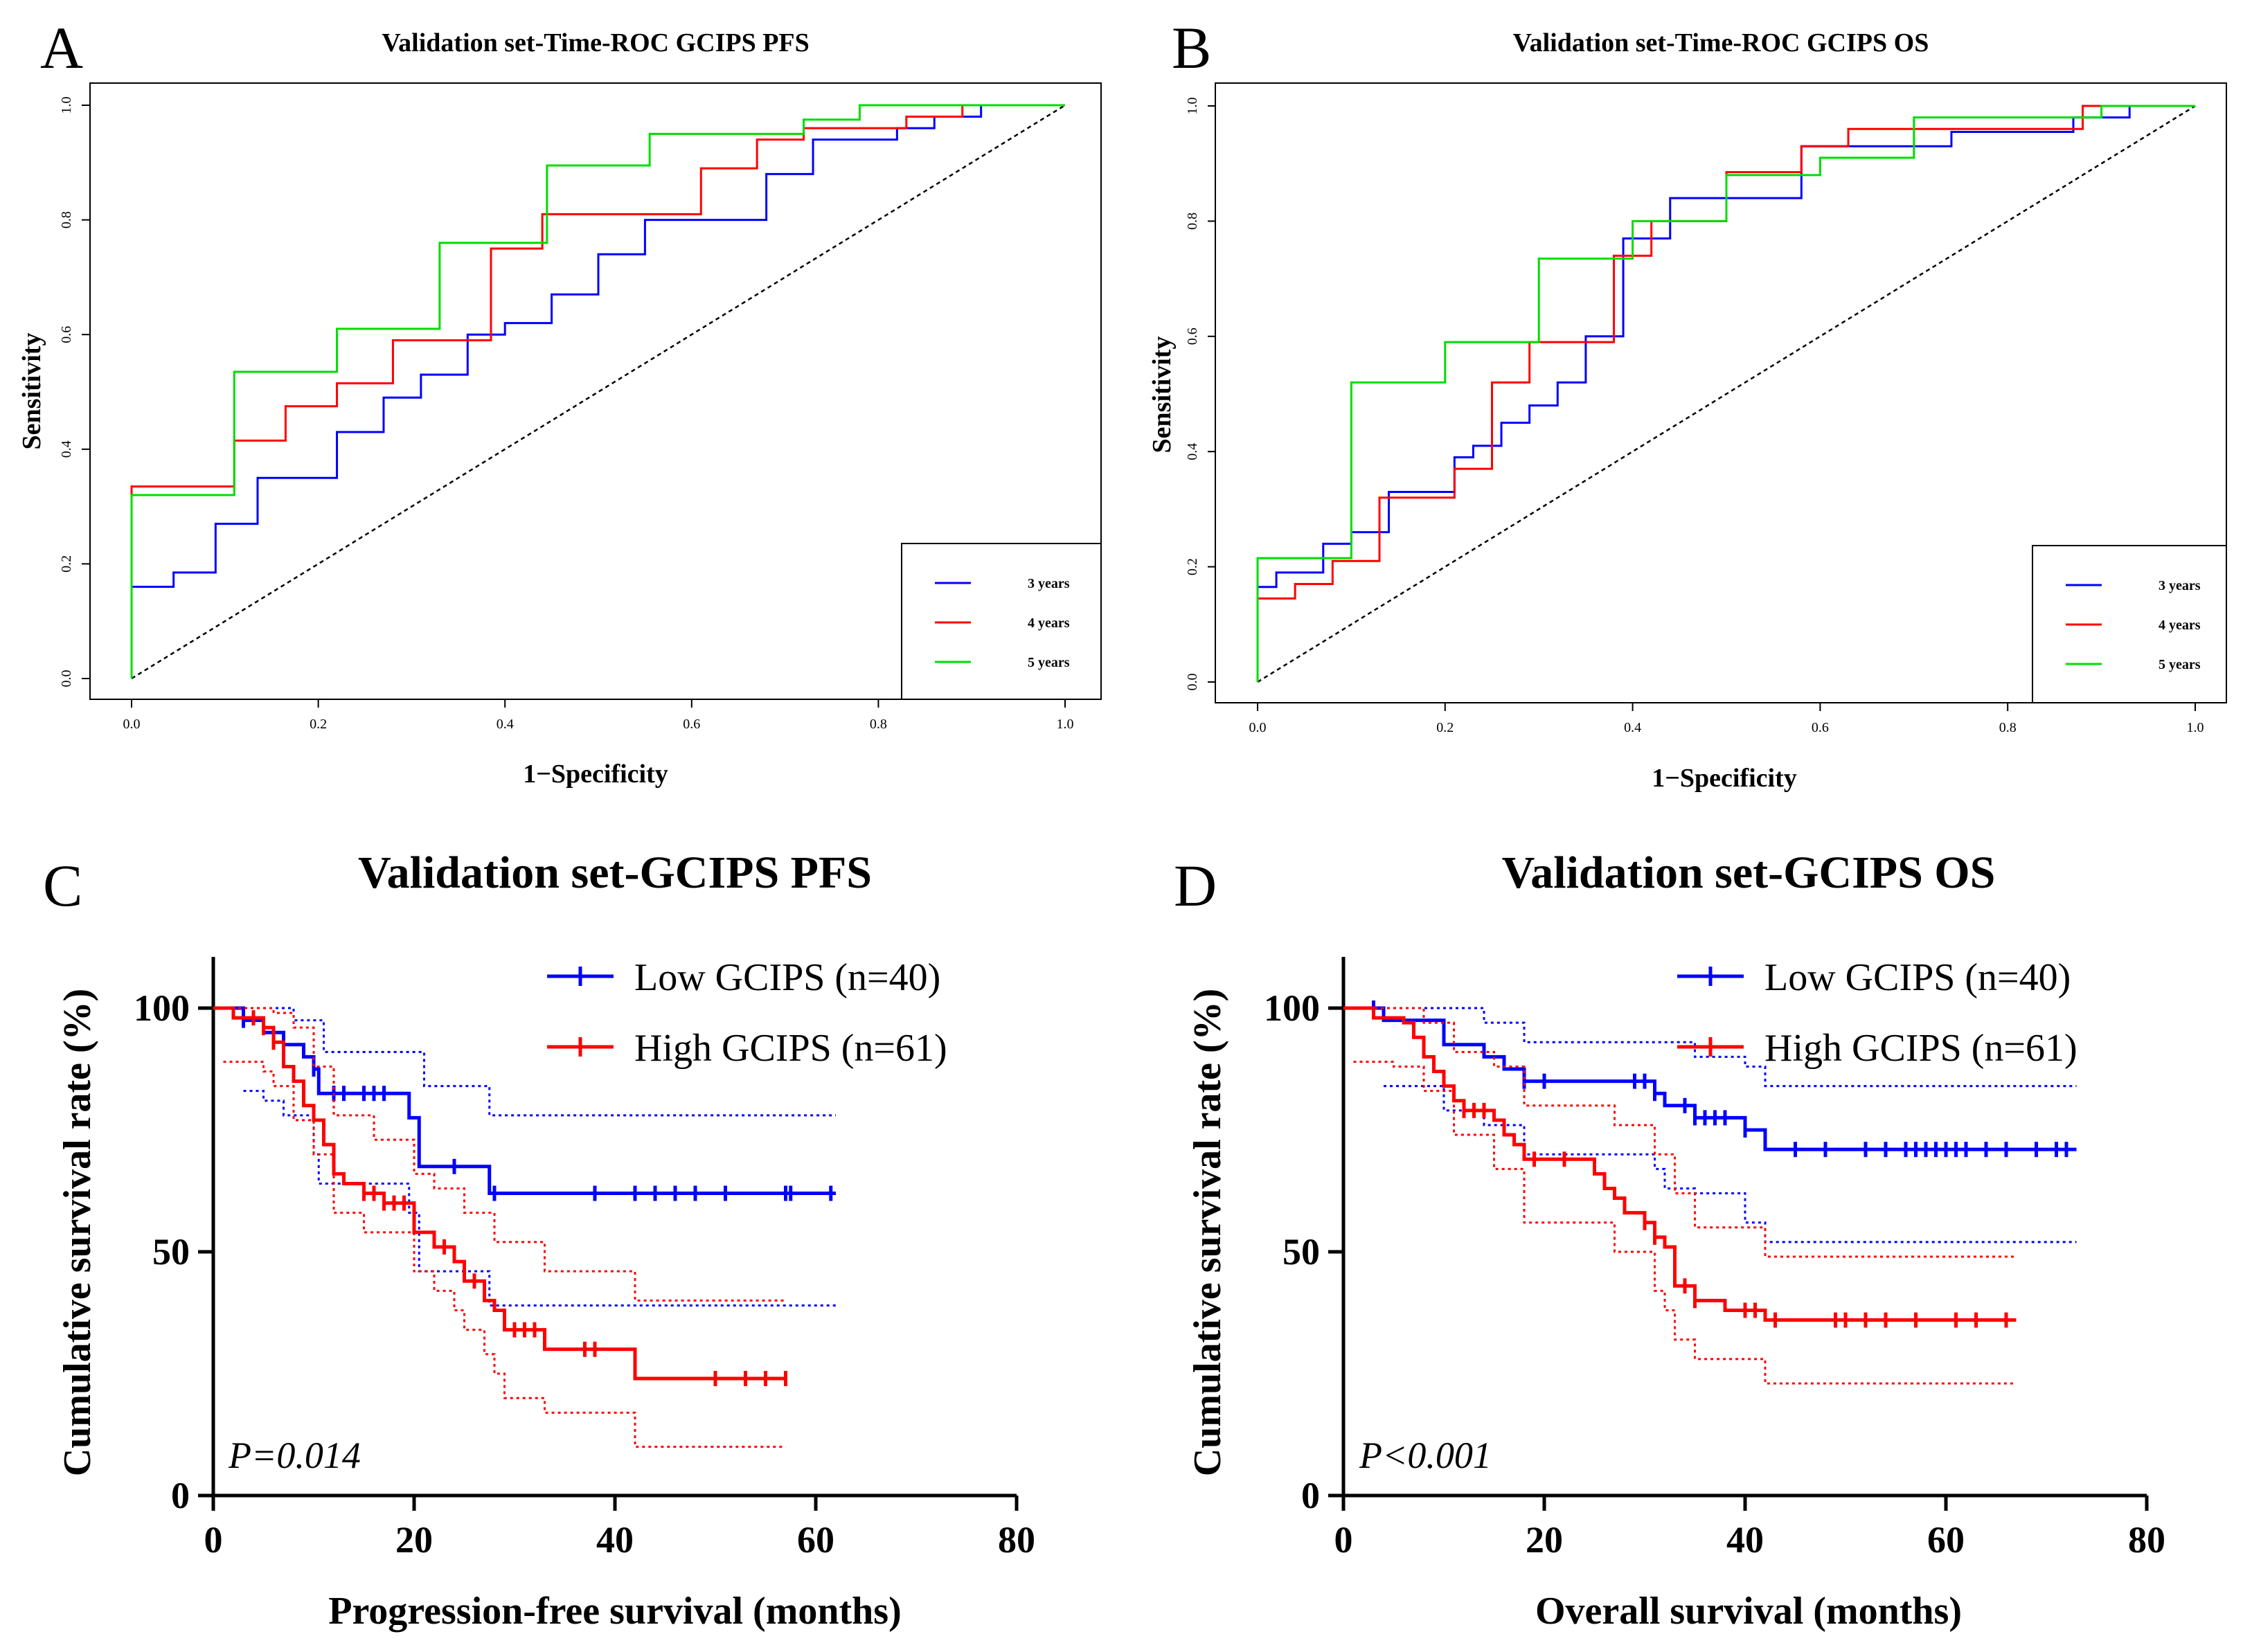 The height and width of the screenshot is (1652, 2252). Describe the element at coordinates (1425, 1456) in the screenshot. I see `p-value: P<0.001` at that location.